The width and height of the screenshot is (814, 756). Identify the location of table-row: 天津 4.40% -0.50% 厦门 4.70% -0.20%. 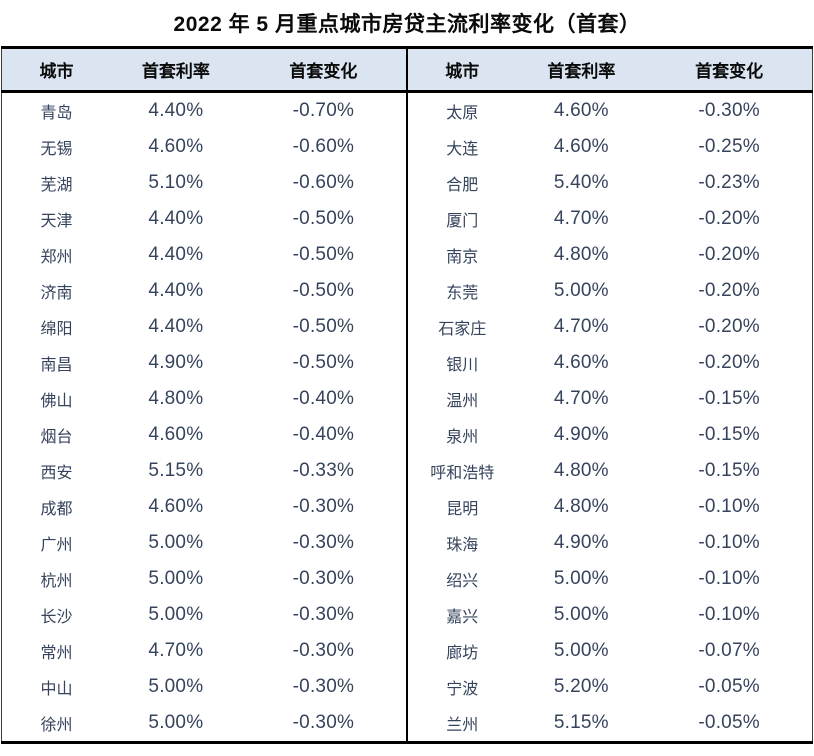
(407, 219).